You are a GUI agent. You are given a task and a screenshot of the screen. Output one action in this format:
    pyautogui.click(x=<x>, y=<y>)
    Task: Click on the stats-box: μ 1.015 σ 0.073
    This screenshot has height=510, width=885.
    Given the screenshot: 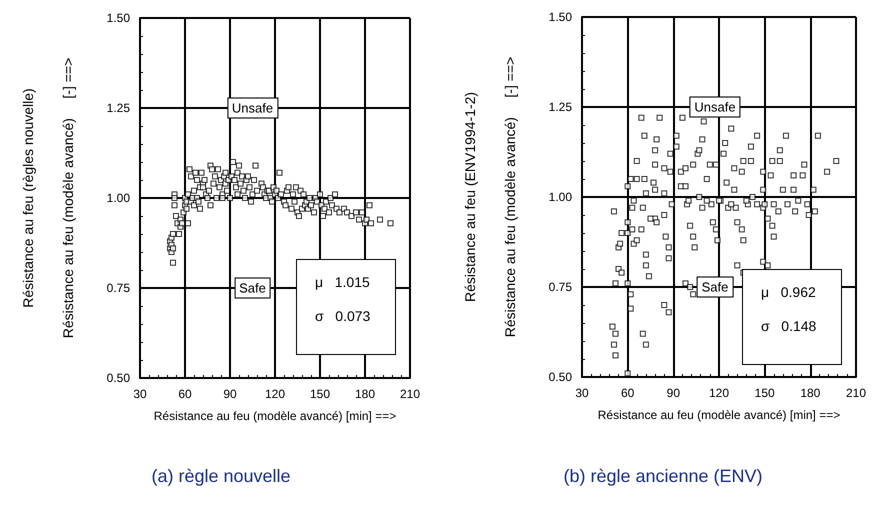 What is the action you would take?
    pyautogui.click(x=346, y=307)
    